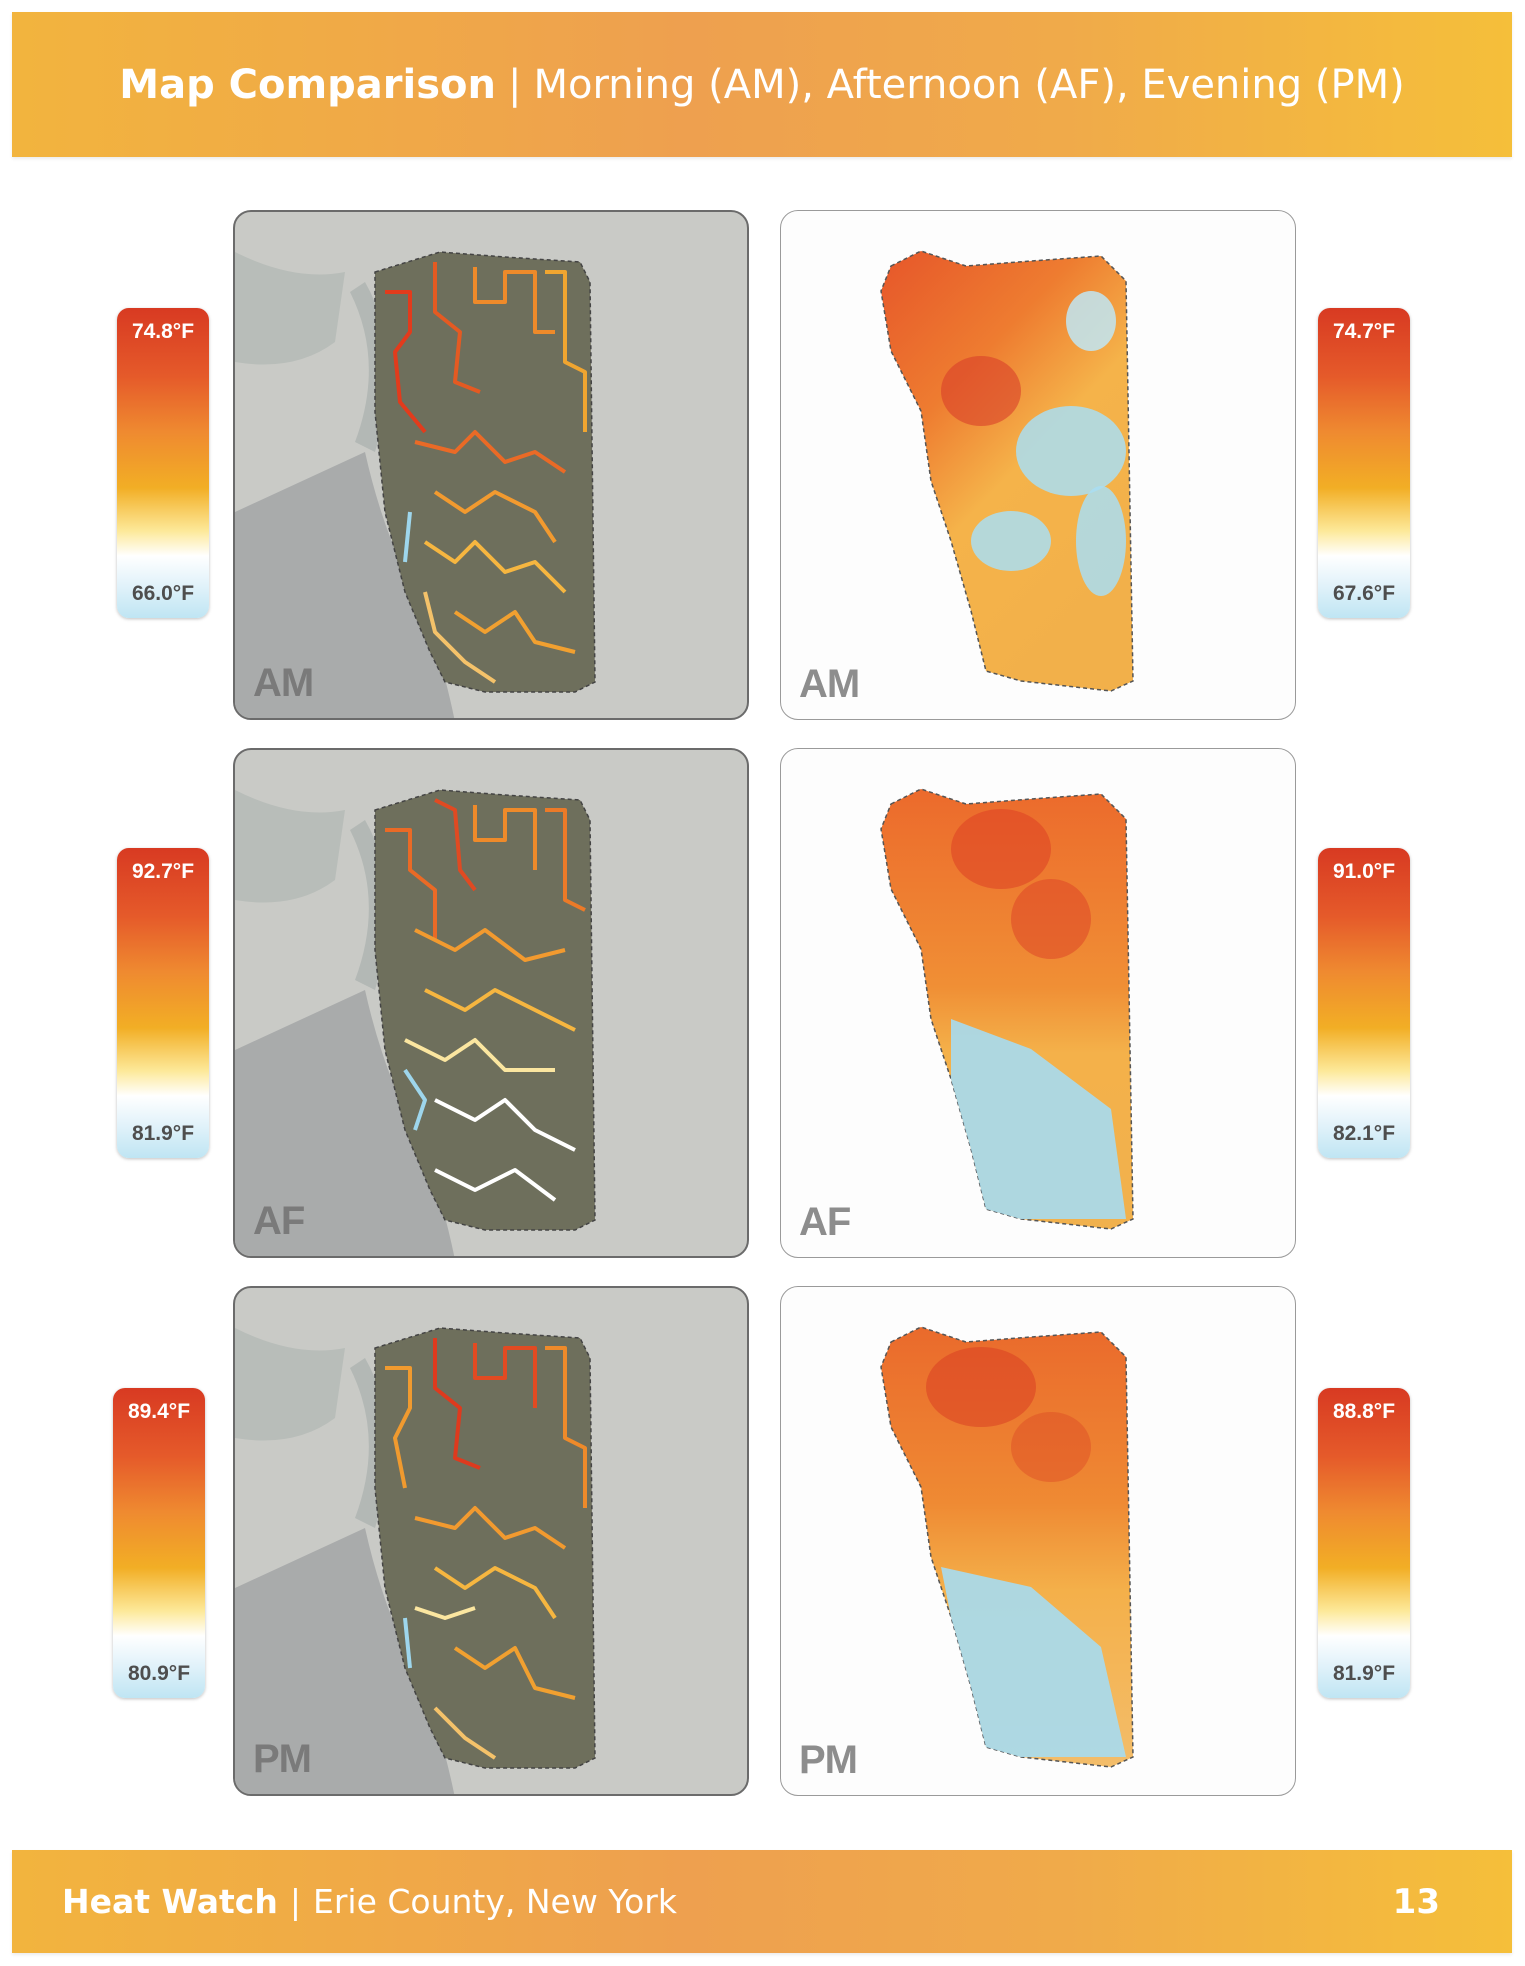 The image size is (1525, 1966). I want to click on footer-brand: Heat Watch, so click(170, 1901).